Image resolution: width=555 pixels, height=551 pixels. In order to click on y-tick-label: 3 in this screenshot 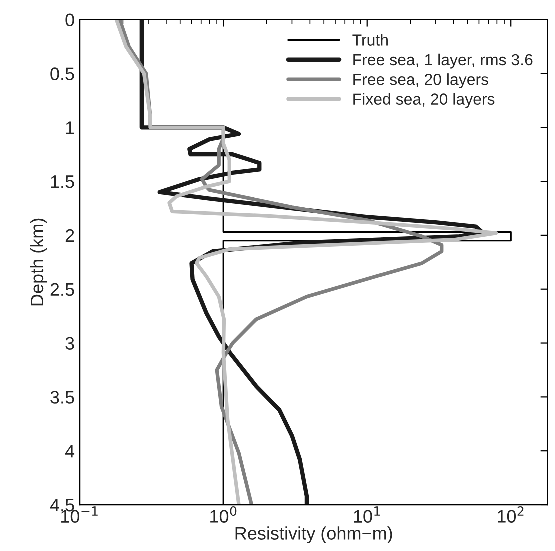, I will do `click(70, 343)`.